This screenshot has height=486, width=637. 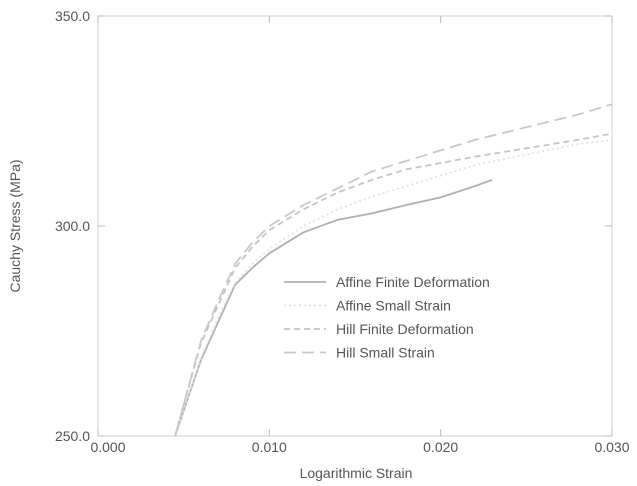 I want to click on y-tick-label: 250.0, so click(x=72, y=436).